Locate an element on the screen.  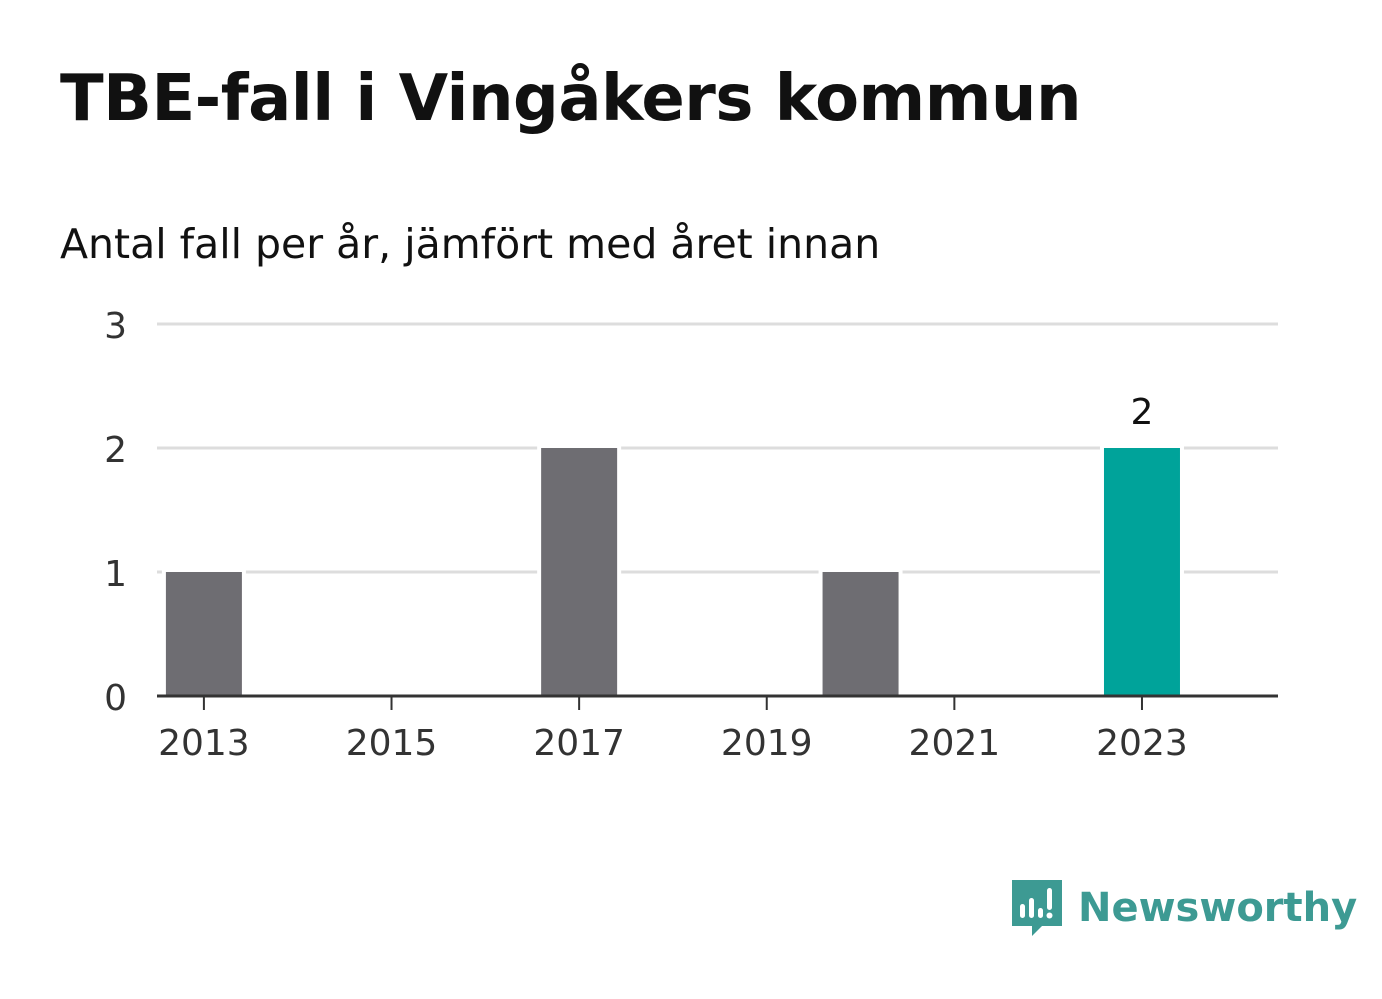
newsworthy-brand: Newsworthy is located at coordinates (1183, 908).